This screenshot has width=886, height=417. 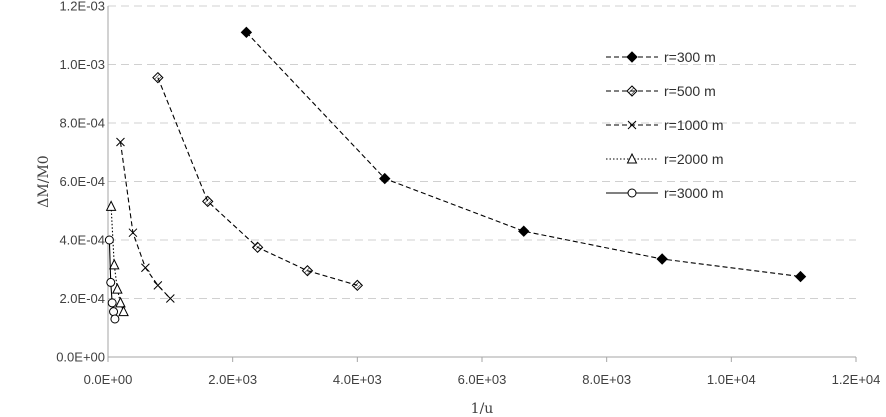 What do you see at coordinates (44, 181) in the screenshot?
I see `y-axis-title: ΔM/M0` at bounding box center [44, 181].